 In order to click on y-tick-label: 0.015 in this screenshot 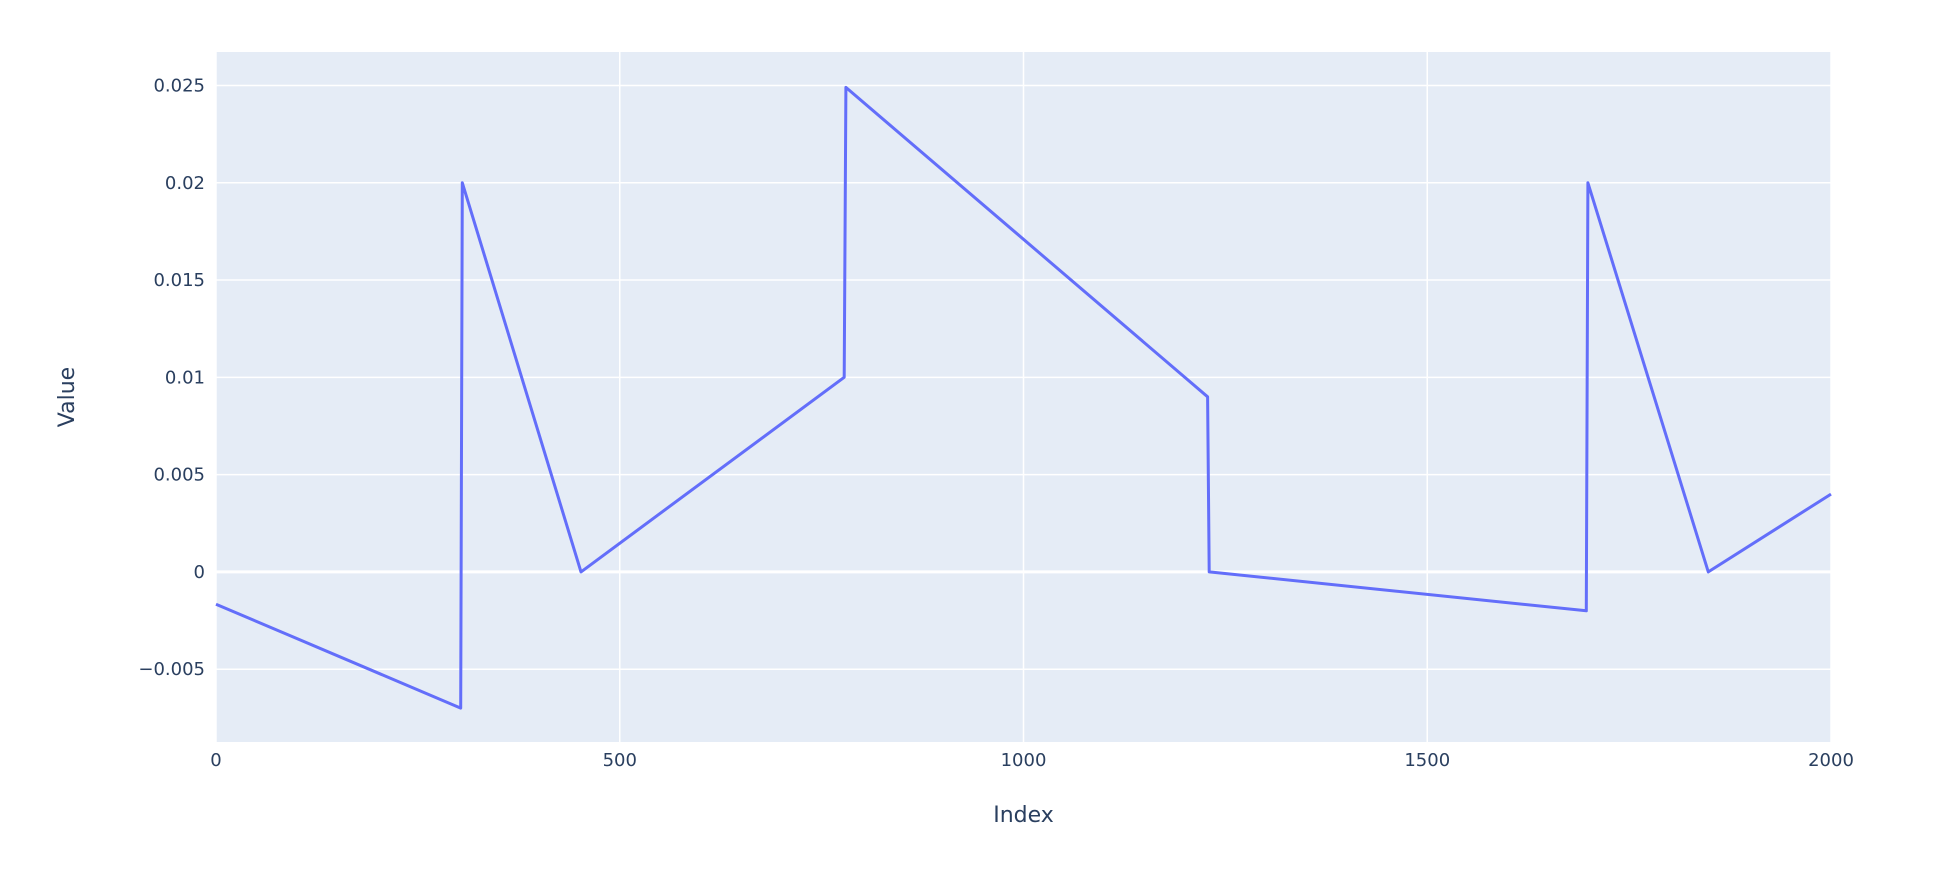, I will do `click(179, 280)`.